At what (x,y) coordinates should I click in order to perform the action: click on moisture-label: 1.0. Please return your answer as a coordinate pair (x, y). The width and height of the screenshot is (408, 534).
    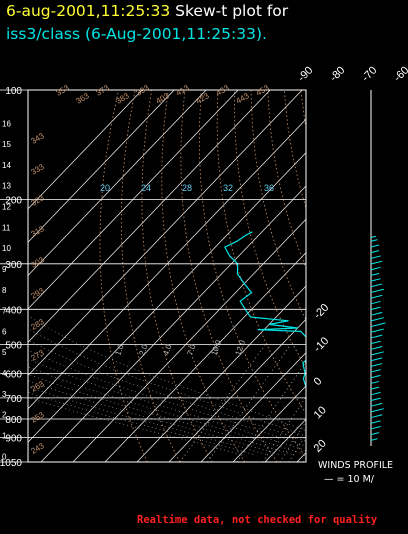
    Looking at the image, I should click on (119, 350).